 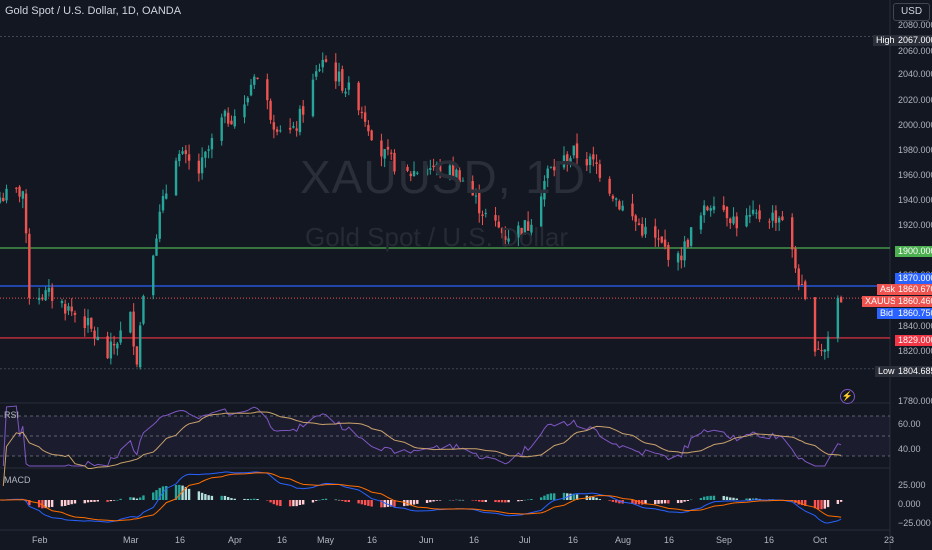 What do you see at coordinates (847, 396) in the screenshot?
I see `lightning-icon: ⚡` at bounding box center [847, 396].